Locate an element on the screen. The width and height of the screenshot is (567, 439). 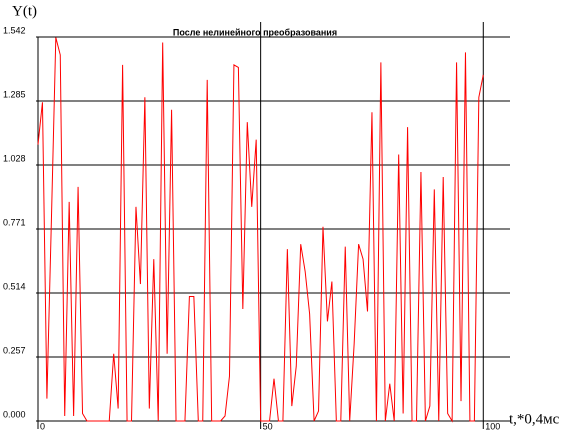
y-axis-label: Y(t) is located at coordinates (24, 11).